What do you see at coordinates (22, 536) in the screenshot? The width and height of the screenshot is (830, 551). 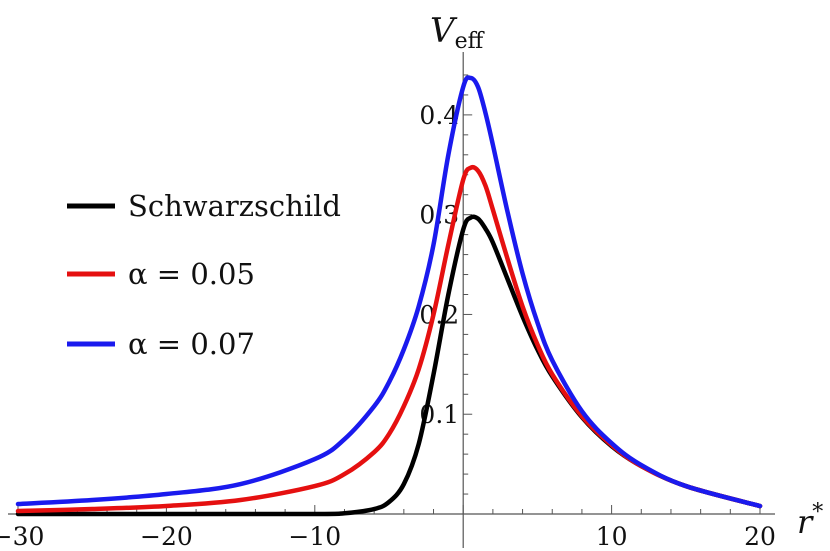 I see `x-tick-label: −30` at bounding box center [22, 536].